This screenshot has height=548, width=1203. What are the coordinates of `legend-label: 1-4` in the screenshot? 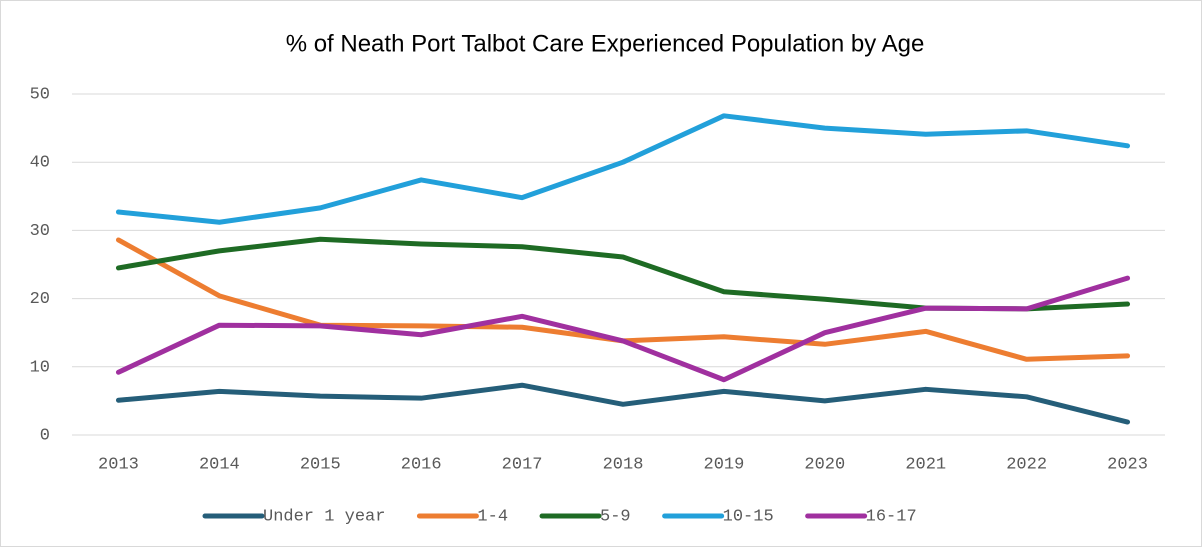 It's located at (492, 516).